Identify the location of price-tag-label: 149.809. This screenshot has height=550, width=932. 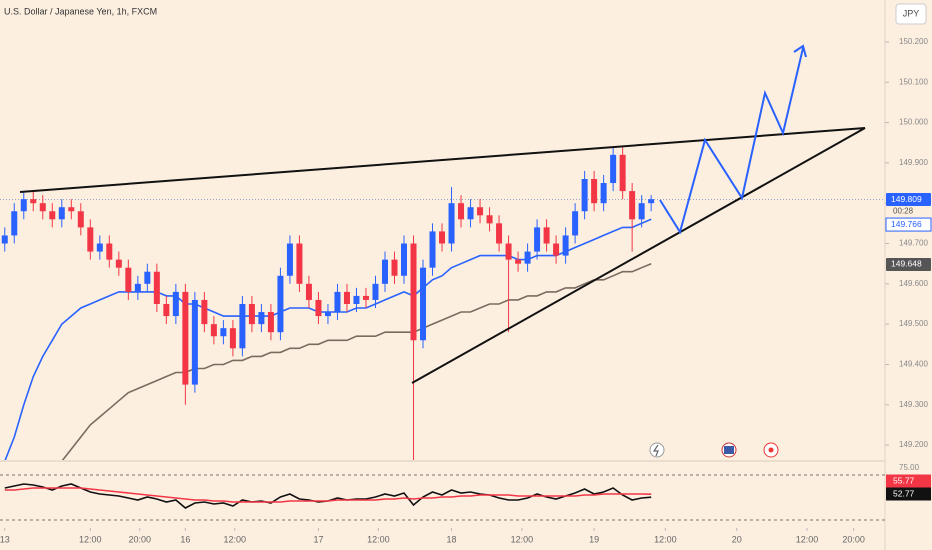
(906, 199).